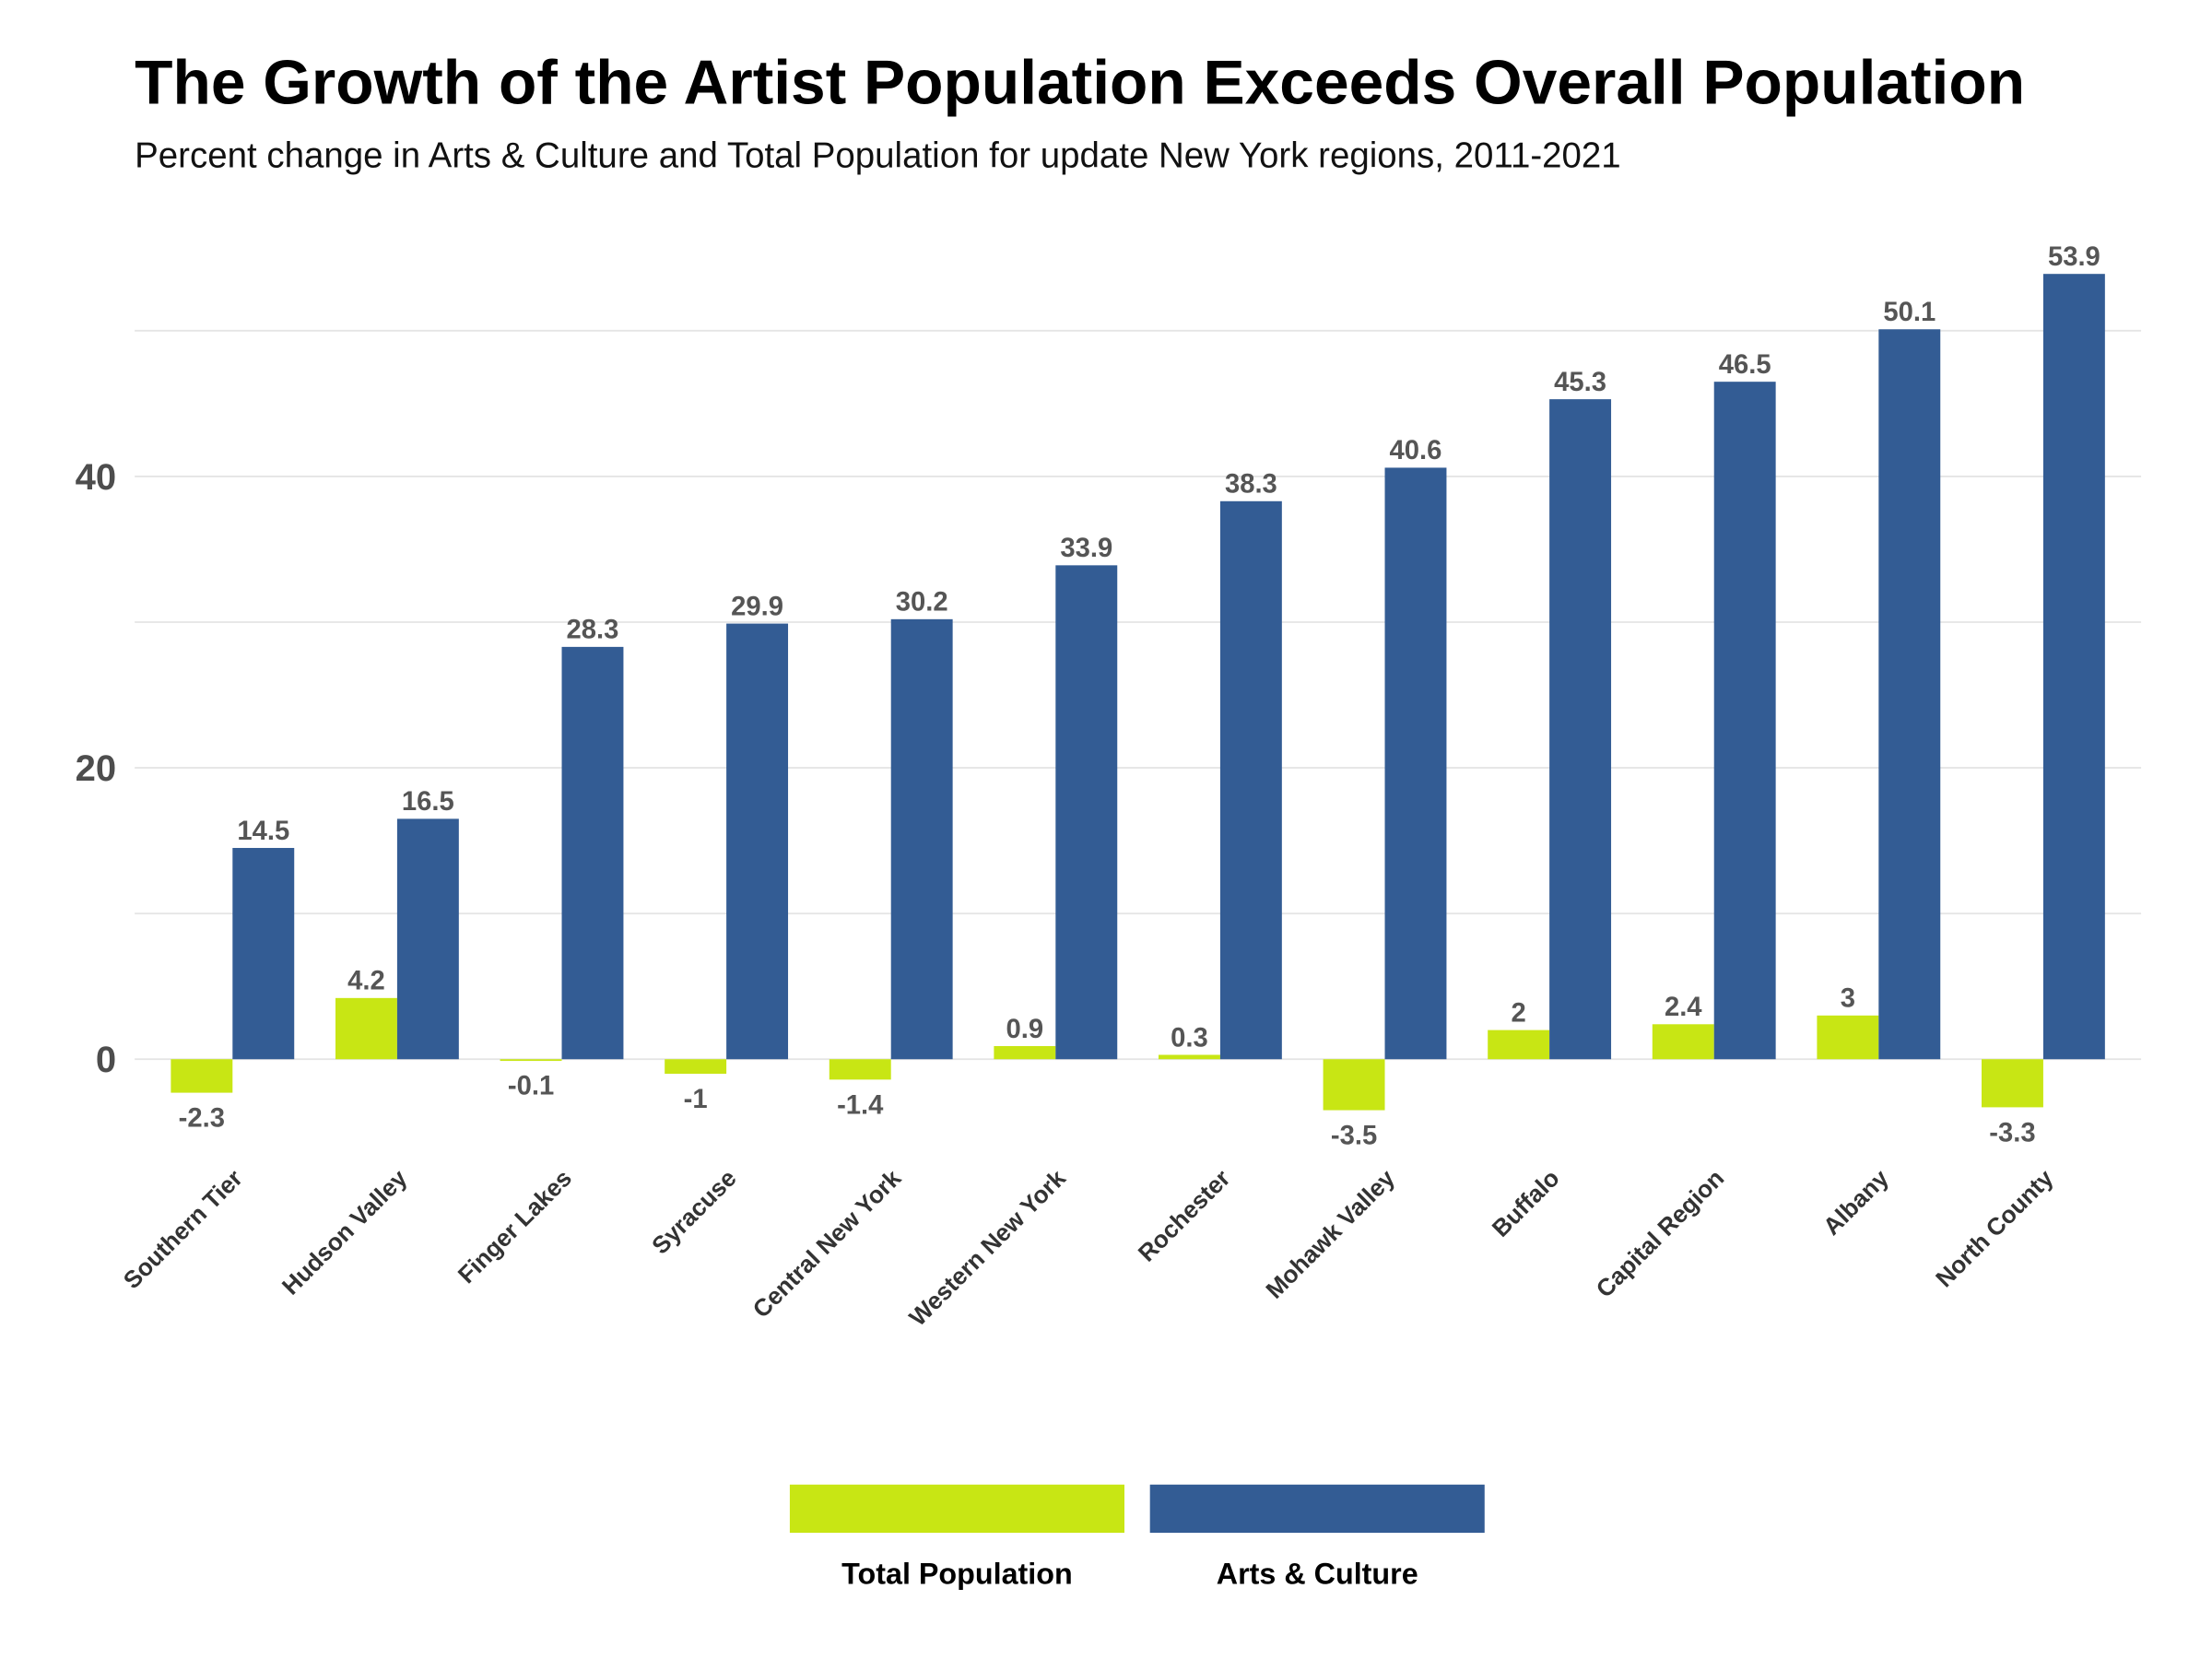 The height and width of the screenshot is (1659, 2212). What do you see at coordinates (987, 1248) in the screenshot?
I see `x-tick-label: Western New York` at bounding box center [987, 1248].